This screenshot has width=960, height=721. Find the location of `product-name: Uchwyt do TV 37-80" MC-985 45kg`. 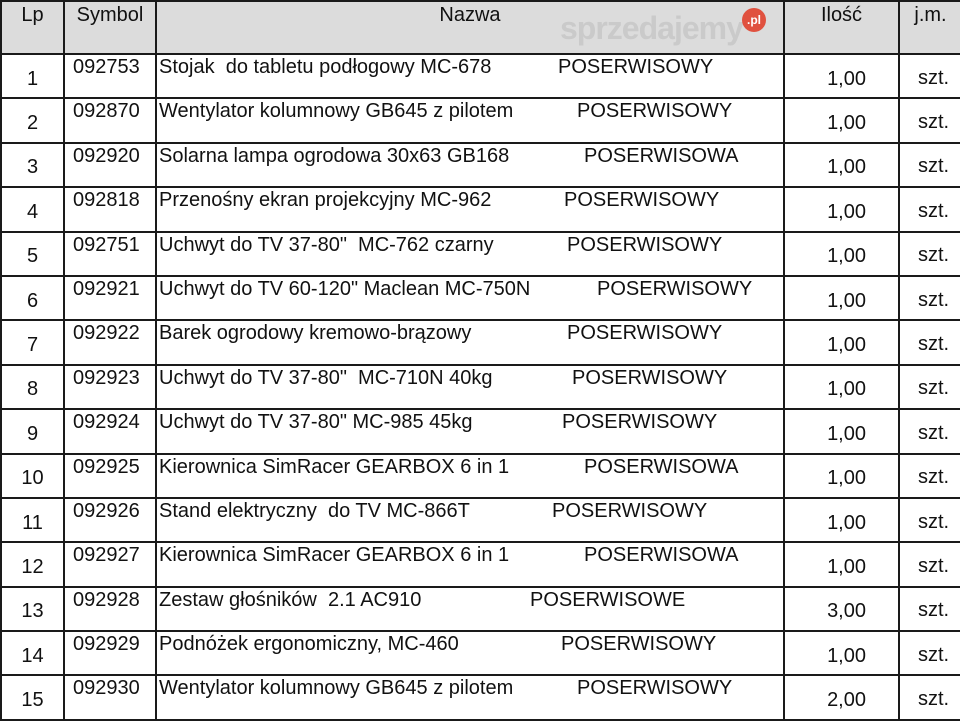

product-name: Uchwyt do TV 37-80" MC-985 45kg is located at coordinates (316, 422).